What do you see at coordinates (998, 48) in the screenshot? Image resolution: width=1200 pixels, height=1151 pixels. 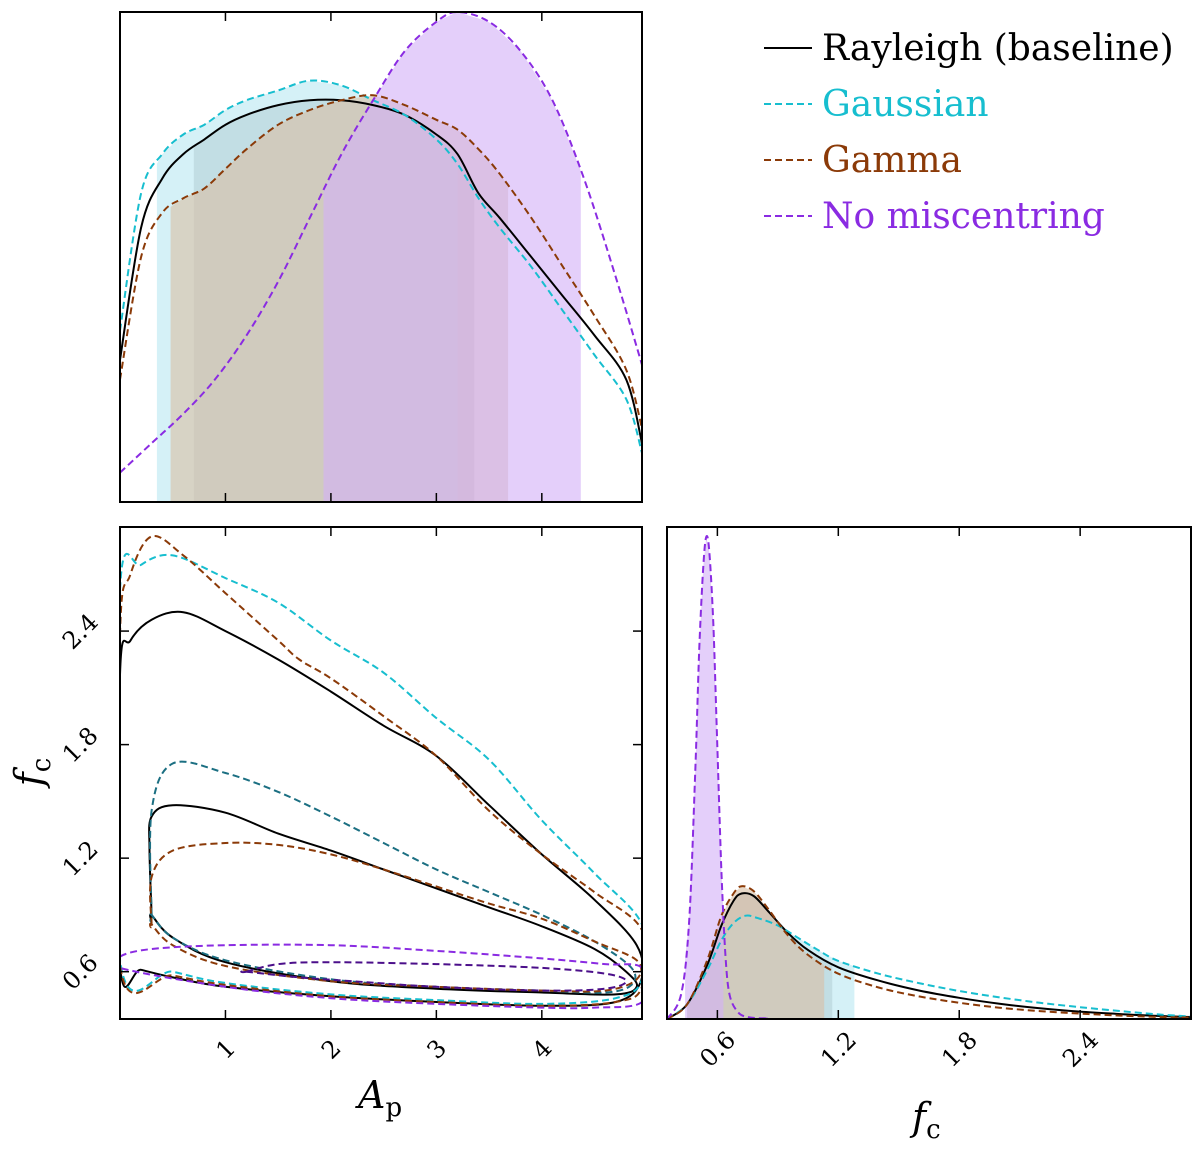 I see `legend-label: Rayleigh (baseline)` at bounding box center [998, 48].